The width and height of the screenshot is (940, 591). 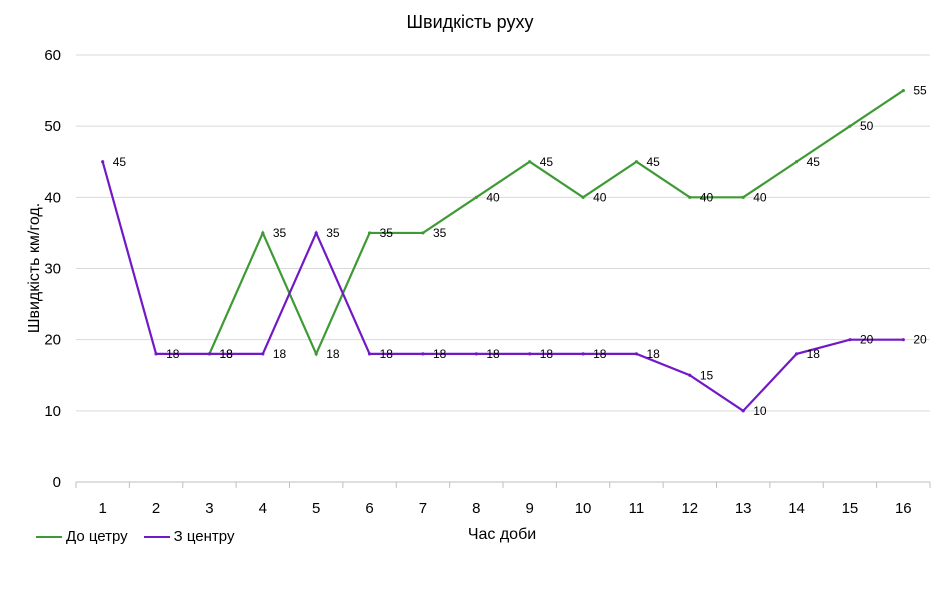 I want to click on y-tick-label: 40, so click(x=52, y=197).